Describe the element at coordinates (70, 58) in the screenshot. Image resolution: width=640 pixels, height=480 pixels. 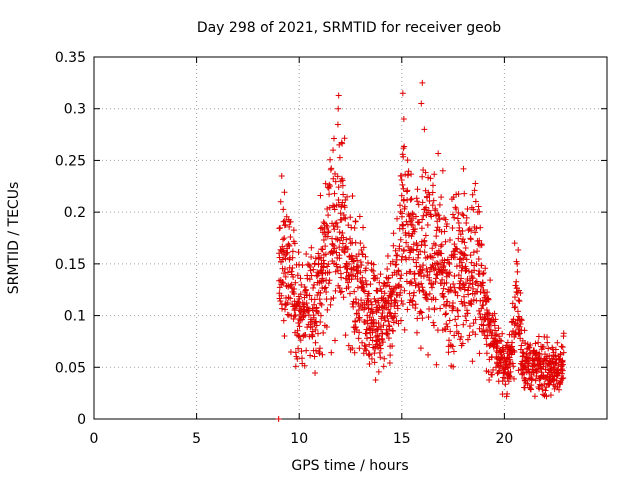
I see `y-tick-label: 0.35` at that location.